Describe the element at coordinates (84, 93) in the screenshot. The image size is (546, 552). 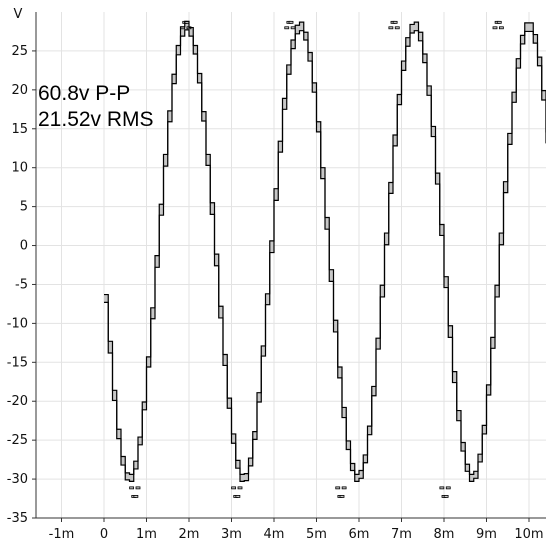
I see `peak-to-peak-readout: 60.8v P-P` at that location.